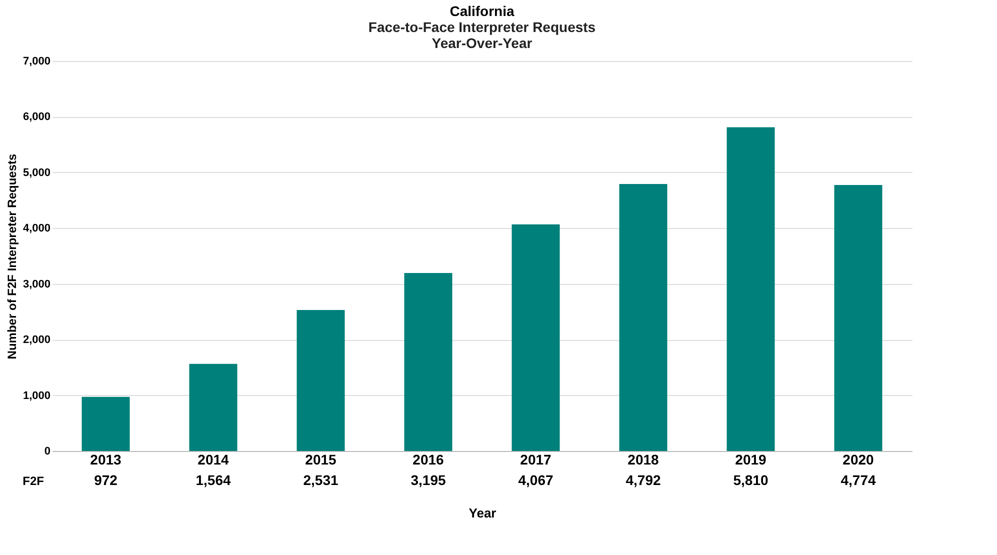  I want to click on y-tick-label: 4,000, so click(36, 228).